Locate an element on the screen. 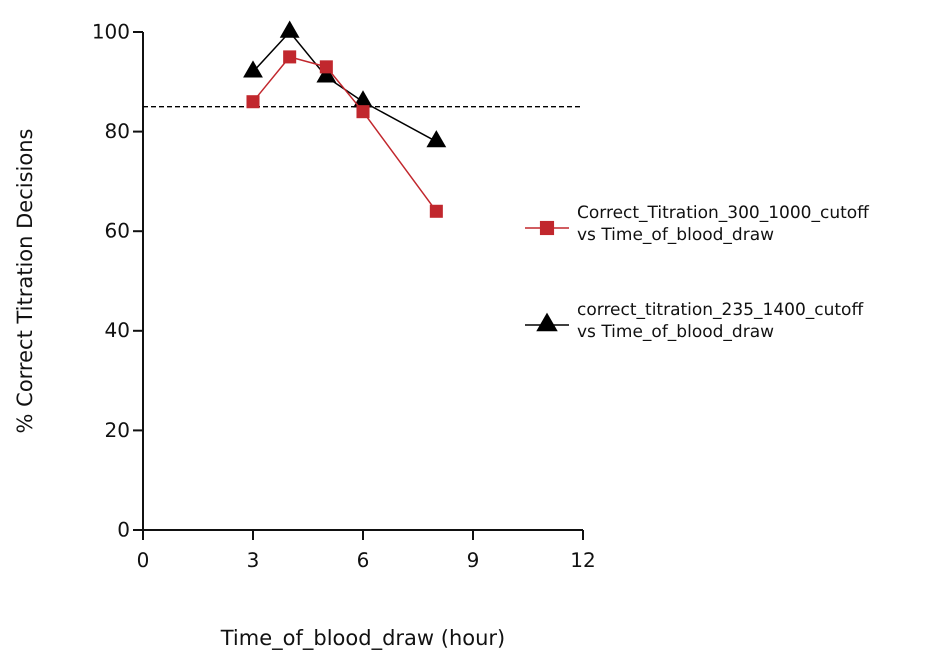 This screenshot has height=656, width=931. x-axis-title: Time_of_blood_draw (hour) is located at coordinates (363, 638).